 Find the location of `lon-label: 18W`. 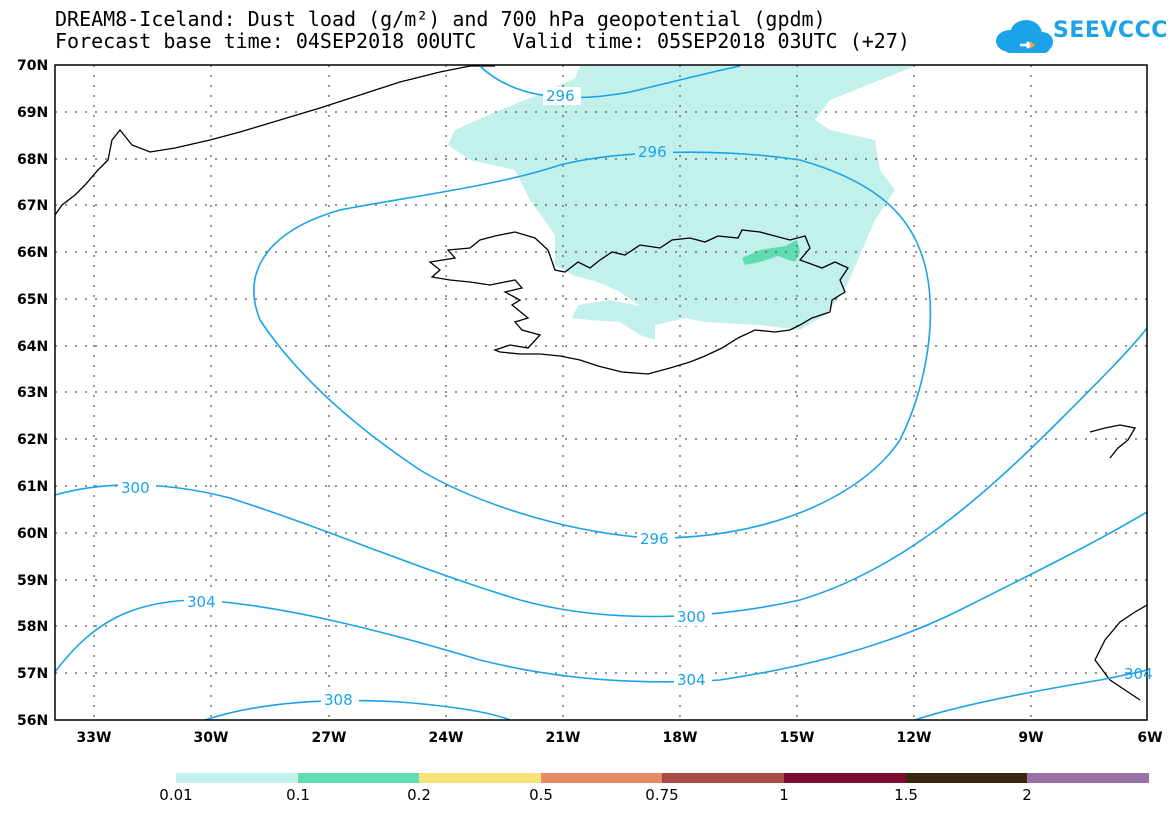

lon-label: 18W is located at coordinates (680, 738).